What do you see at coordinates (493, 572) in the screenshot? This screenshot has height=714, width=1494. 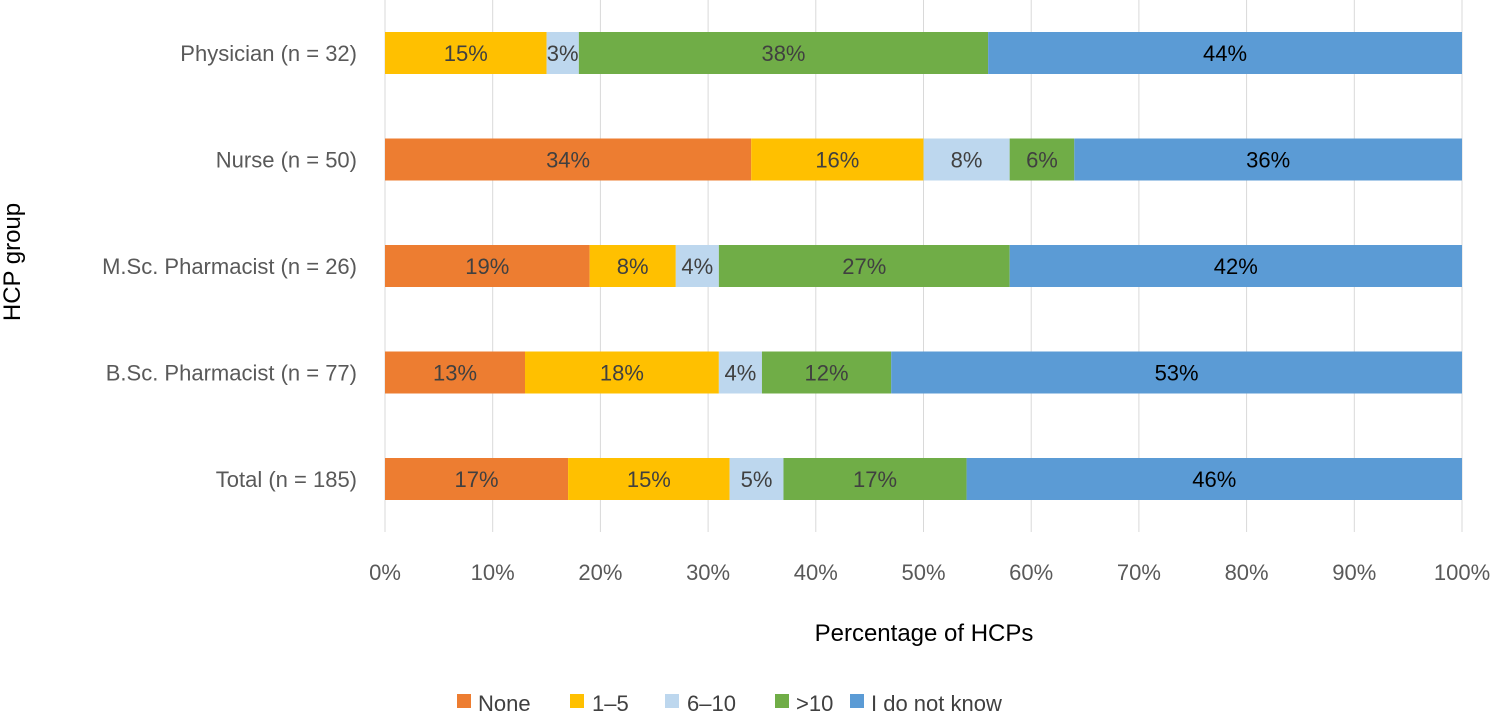 I see `x-tick-label: 10%` at bounding box center [493, 572].